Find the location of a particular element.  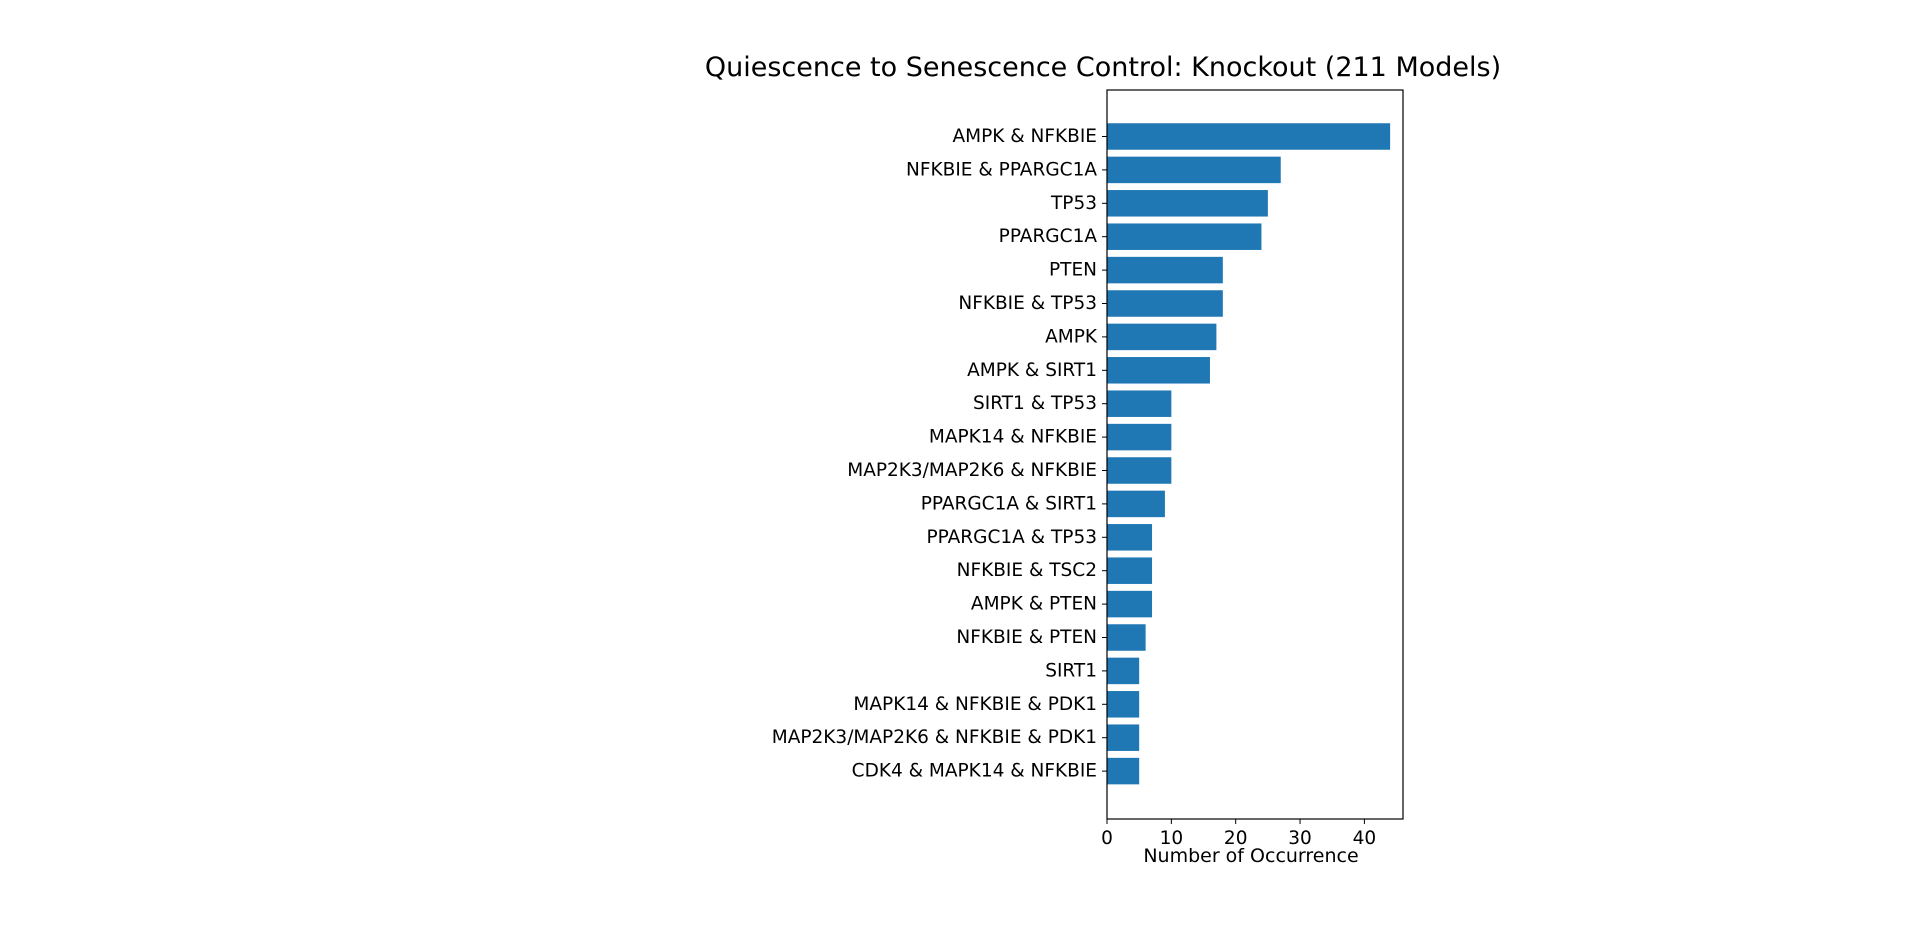

bars-layer is located at coordinates (1249, 454).